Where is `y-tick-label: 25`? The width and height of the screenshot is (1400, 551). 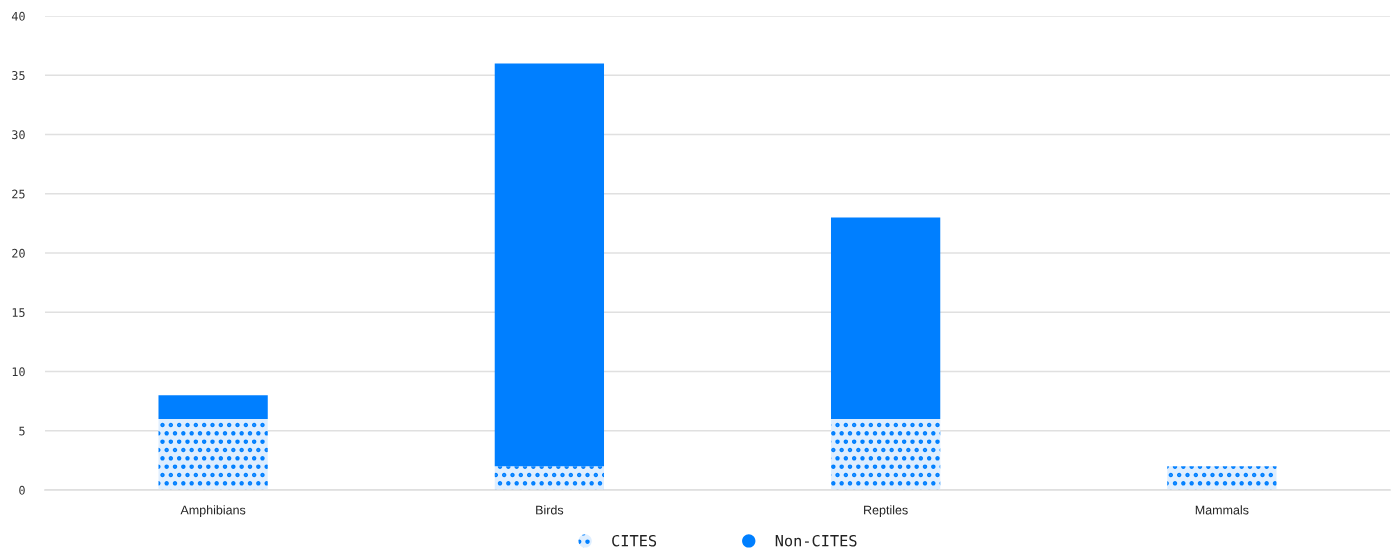
y-tick-label: 25 is located at coordinates (18, 194).